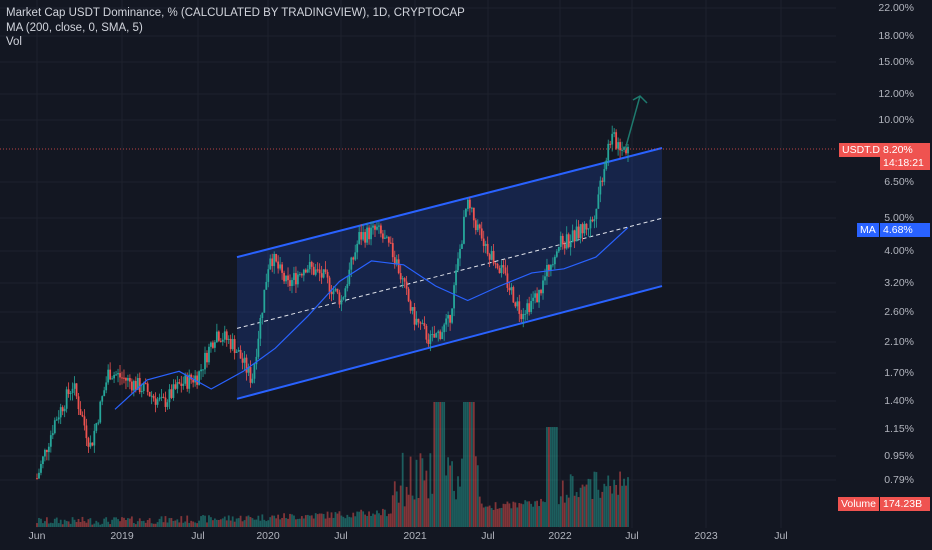 The height and width of the screenshot is (550, 932). I want to click on time-tick-label: Jun, so click(37, 536).